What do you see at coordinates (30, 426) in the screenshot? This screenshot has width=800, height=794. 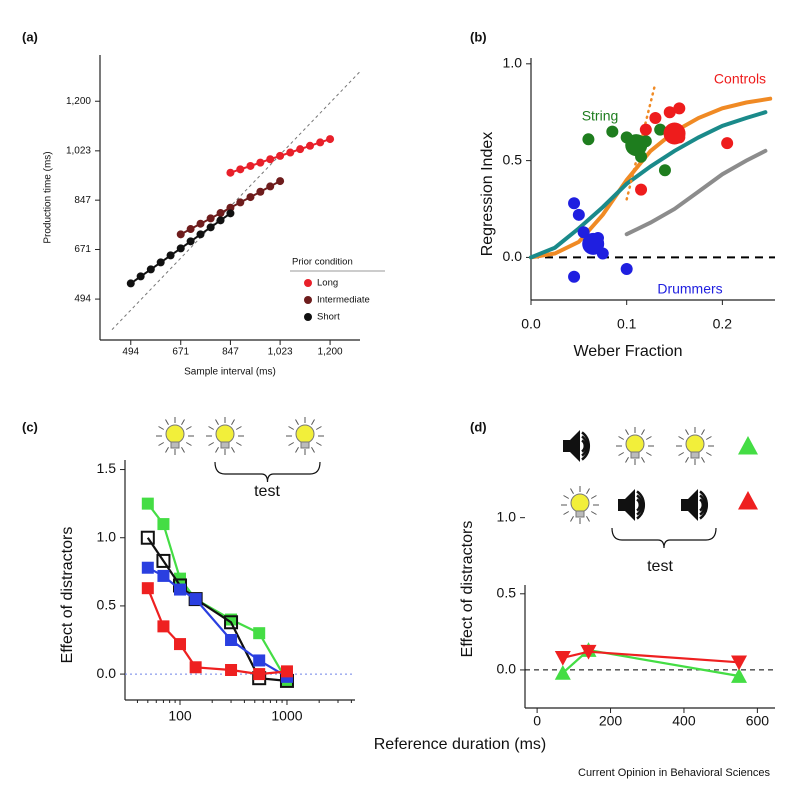 I see `panel-label: (c)` at bounding box center [30, 426].